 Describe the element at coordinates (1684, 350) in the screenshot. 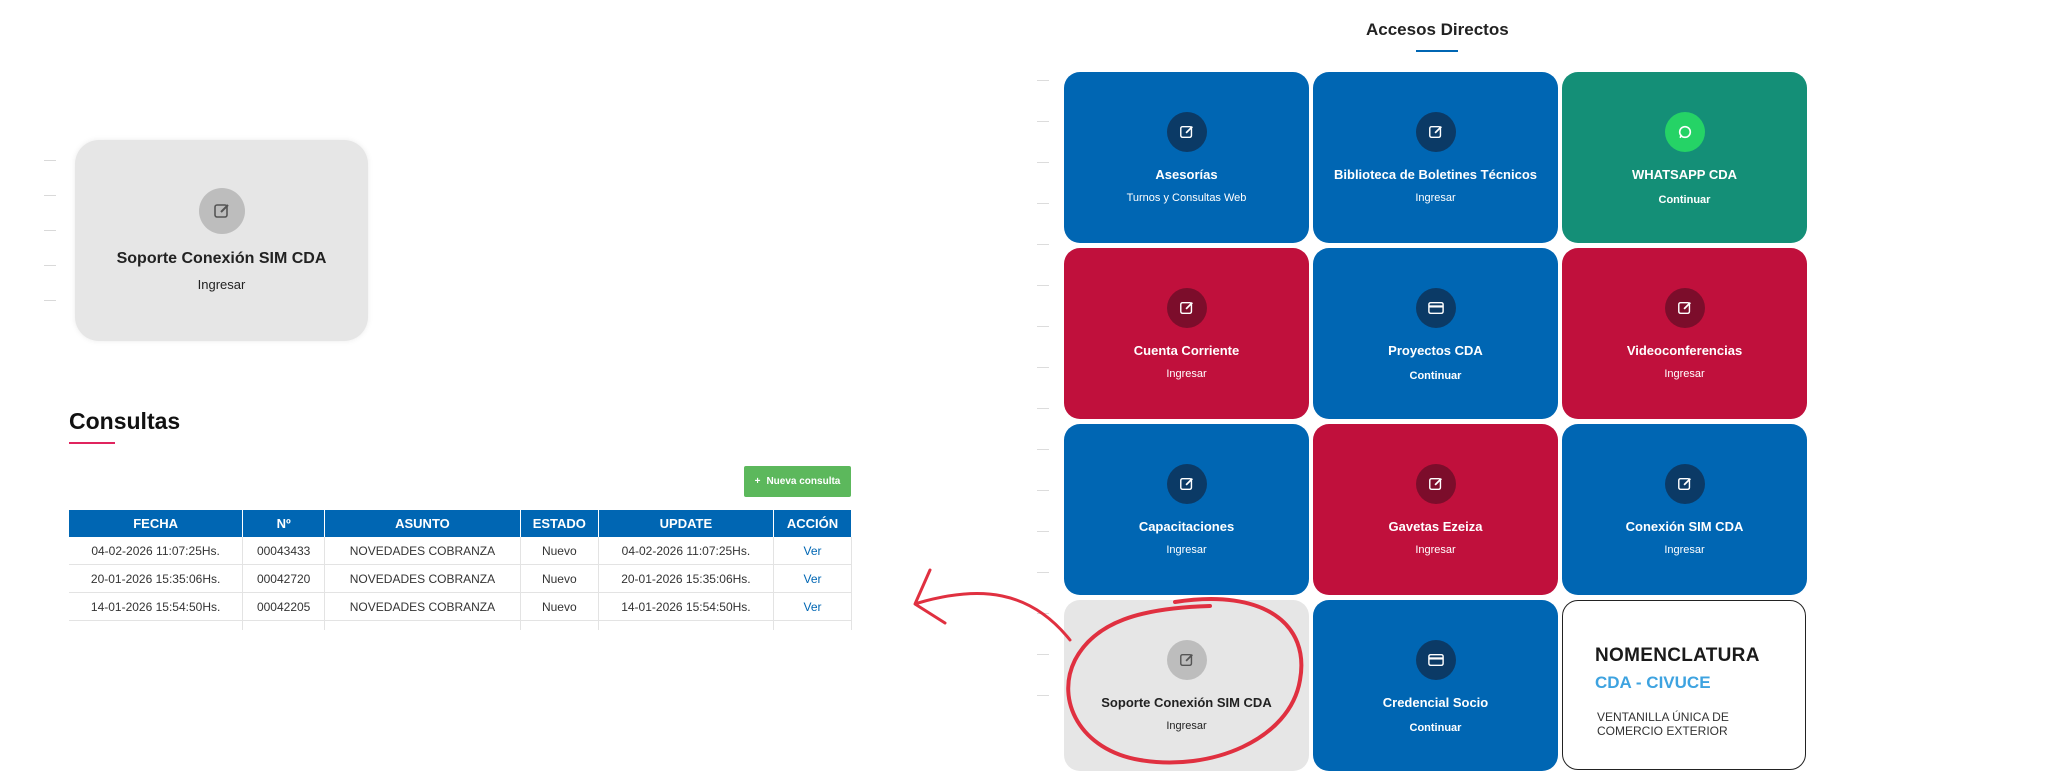

I see `tile-title: Videoconferencias` at that location.